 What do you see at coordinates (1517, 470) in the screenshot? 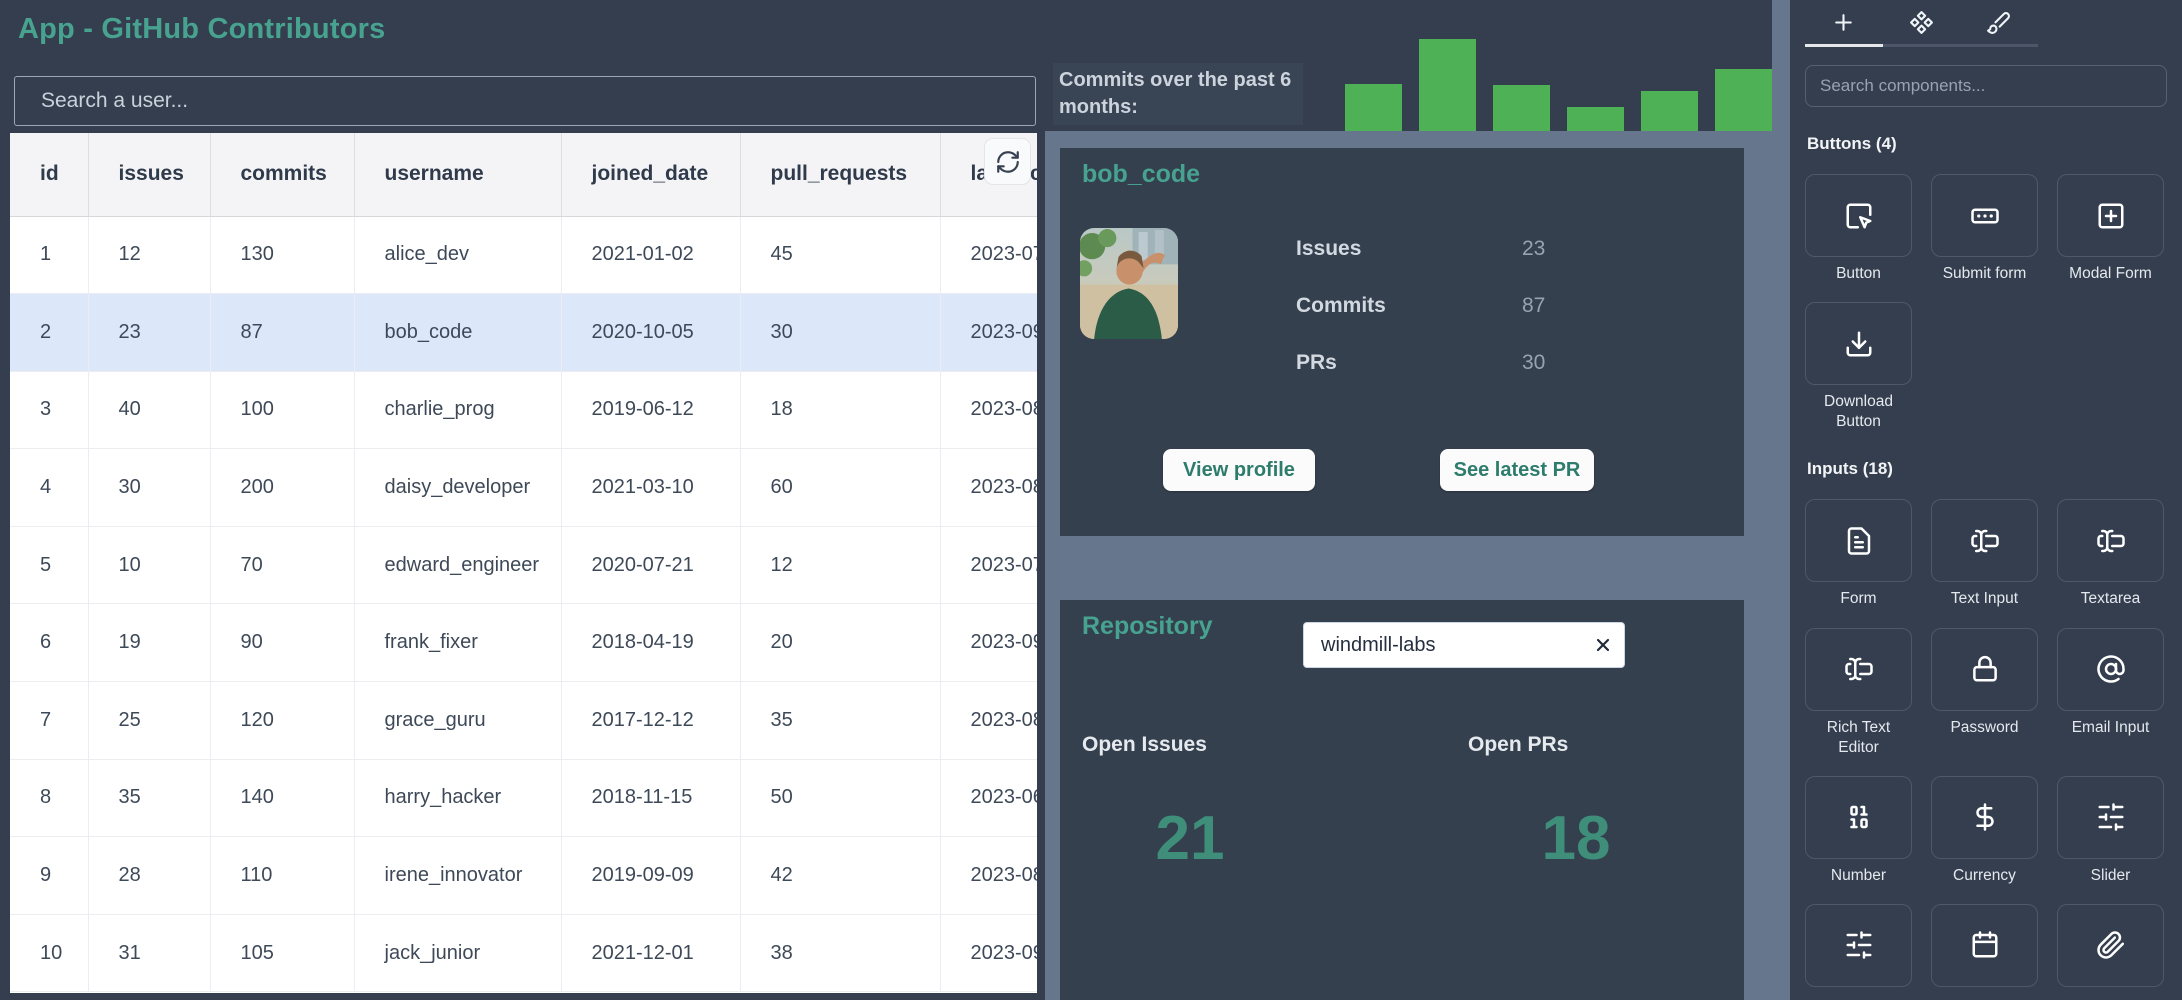
I see `see-latest-pr-button: See latest PR` at bounding box center [1517, 470].